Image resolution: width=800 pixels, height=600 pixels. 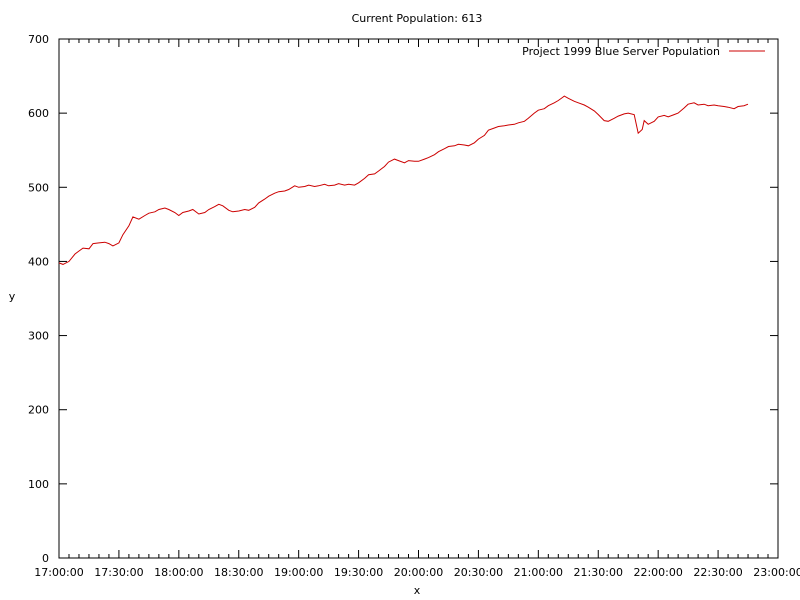 I want to click on y-tick-label: 100, so click(x=38, y=484).